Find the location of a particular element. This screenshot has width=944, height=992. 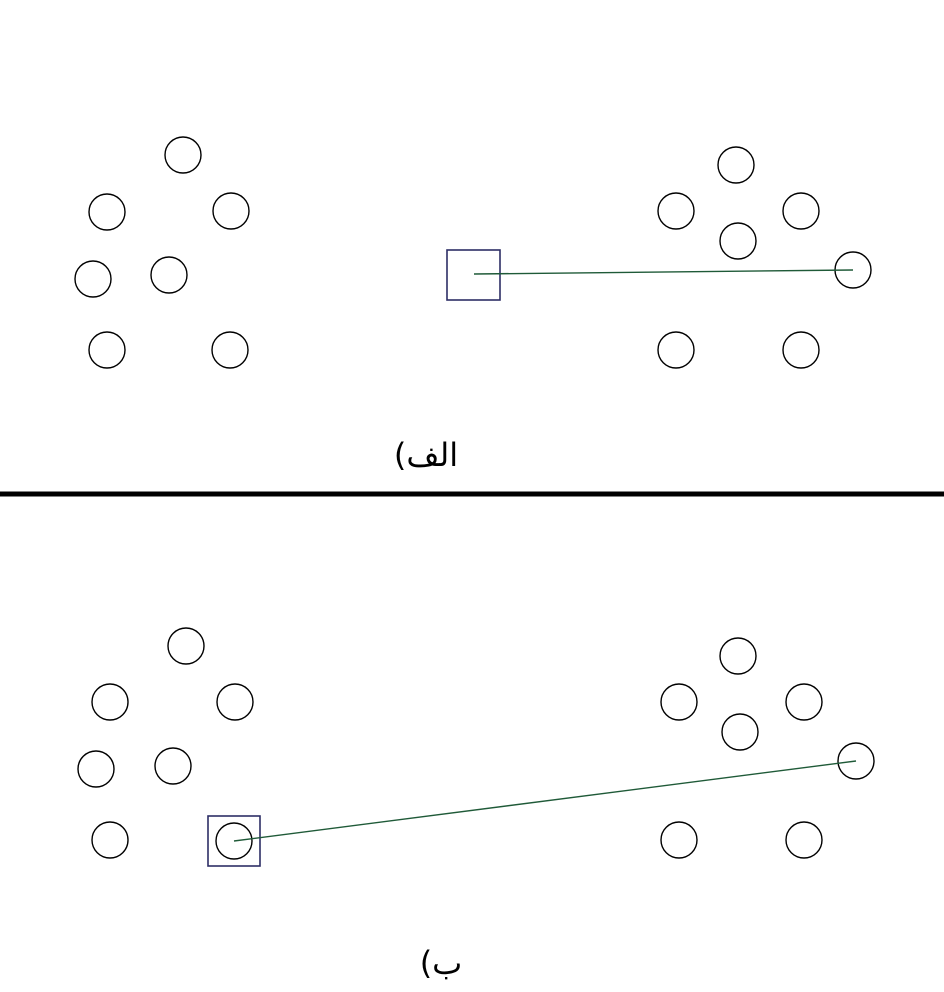

panel-a-label: الف) is located at coordinates (426, 455).